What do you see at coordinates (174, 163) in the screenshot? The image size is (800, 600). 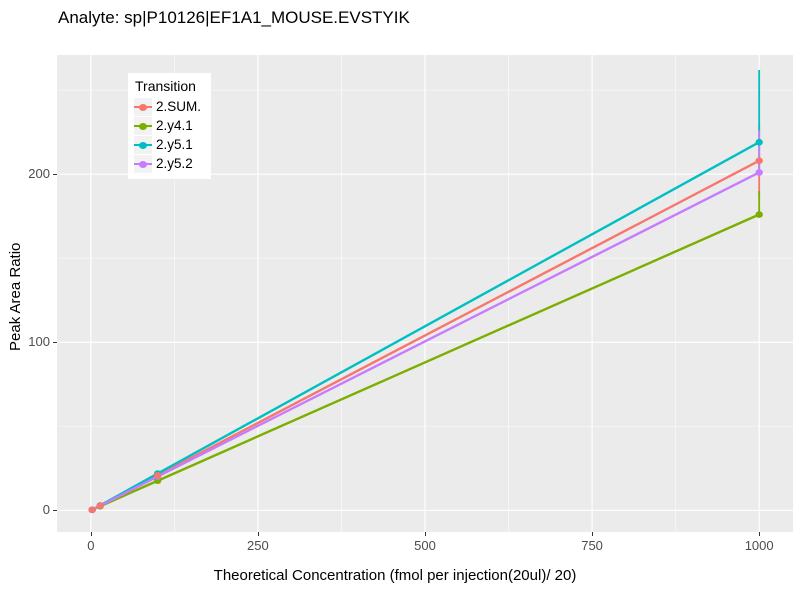 I see `legend-item-label: 2.y5.2` at bounding box center [174, 163].